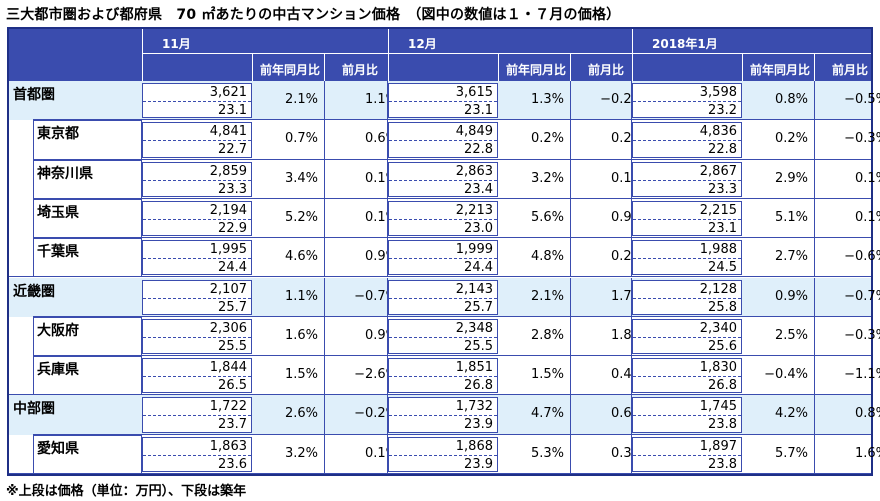  What do you see at coordinates (301, 335) in the screenshot?
I see `yoy-value: 1.6%` at bounding box center [301, 335].